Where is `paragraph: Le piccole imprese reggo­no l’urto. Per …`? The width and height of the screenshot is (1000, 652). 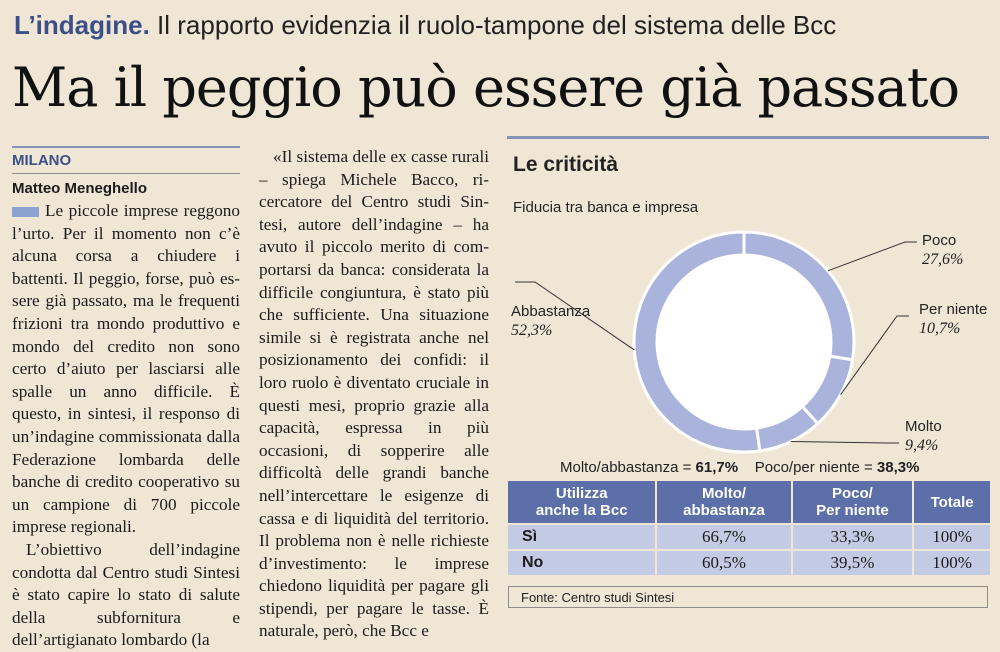
paragraph: Le piccole imprese reggo­no l’urto. Per … is located at coordinates (126, 369).